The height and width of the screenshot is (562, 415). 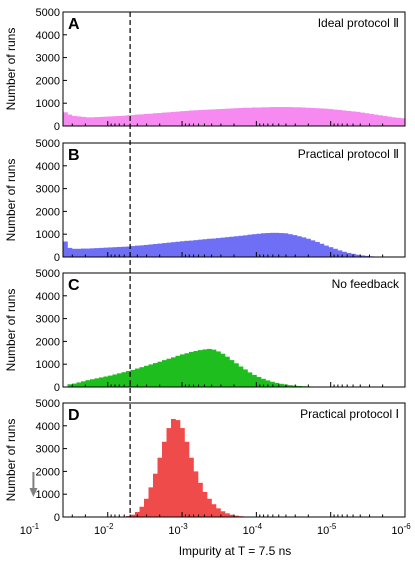 I want to click on y-tick-label: 5000, so click(x=48, y=404).